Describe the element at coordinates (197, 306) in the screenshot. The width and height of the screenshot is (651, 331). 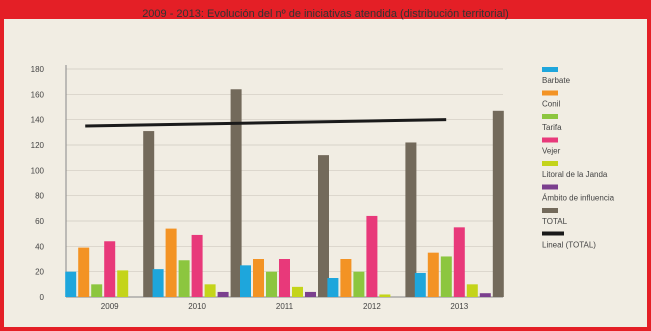
I see `x-tick-label: 2010` at that location.